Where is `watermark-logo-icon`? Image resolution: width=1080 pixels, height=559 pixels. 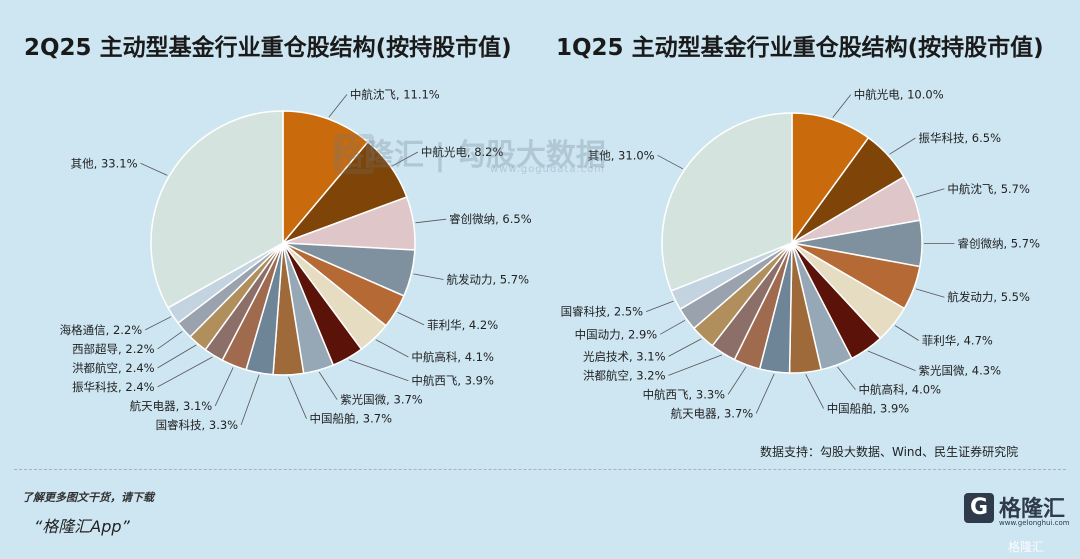 watermark-logo-icon is located at coordinates (354, 154).